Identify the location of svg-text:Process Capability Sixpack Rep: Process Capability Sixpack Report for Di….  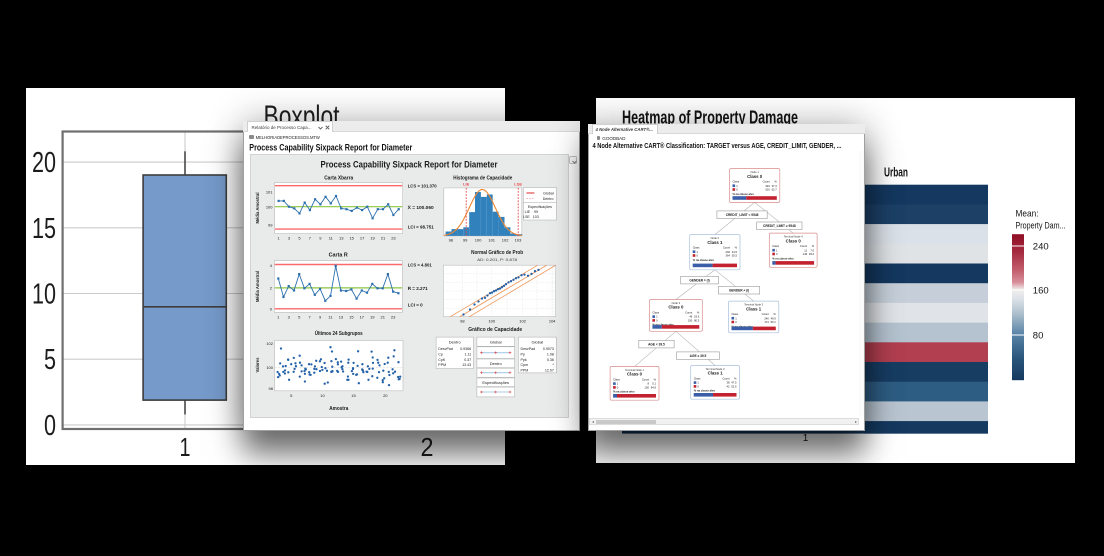
(408, 164).